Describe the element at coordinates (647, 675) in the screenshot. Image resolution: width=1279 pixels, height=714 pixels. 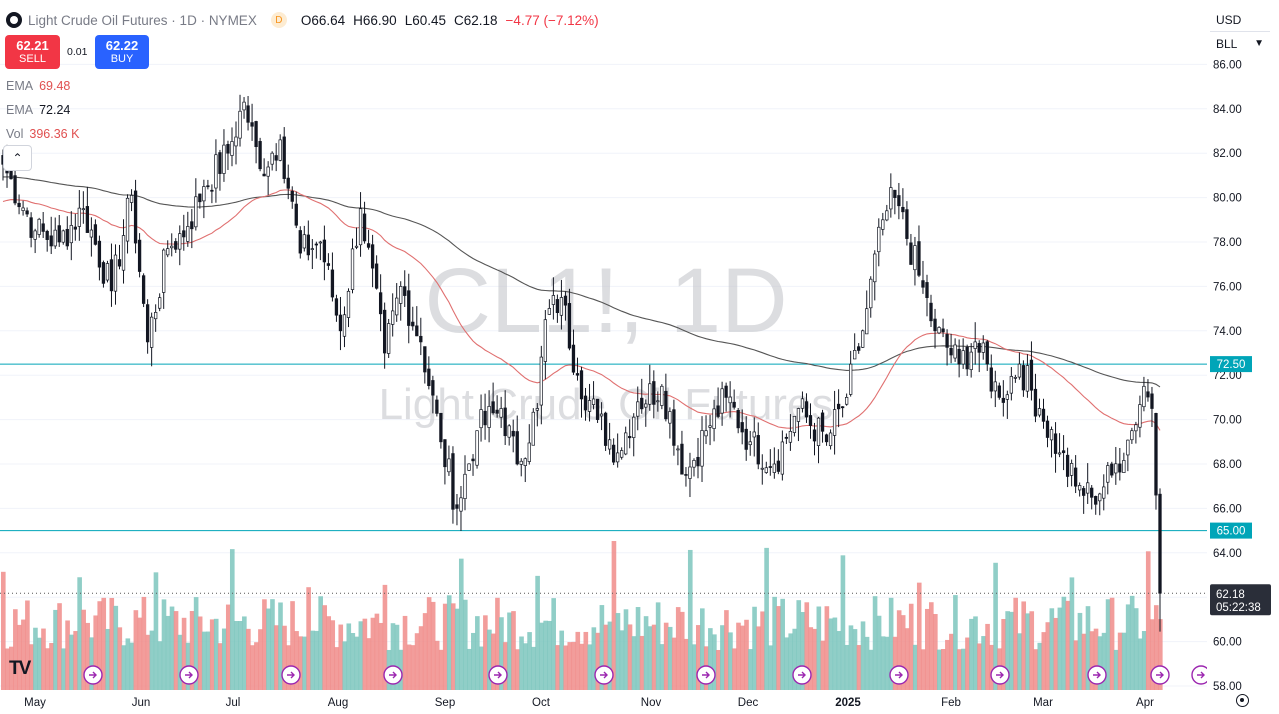
I see `event-markers` at that location.